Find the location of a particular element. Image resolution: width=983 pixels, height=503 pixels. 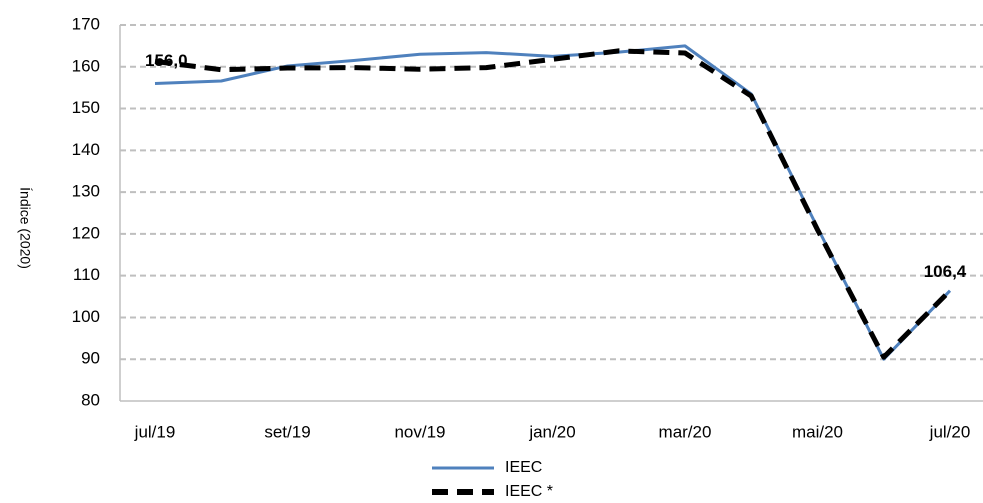

y-tick-label: 130 is located at coordinates (86, 191).